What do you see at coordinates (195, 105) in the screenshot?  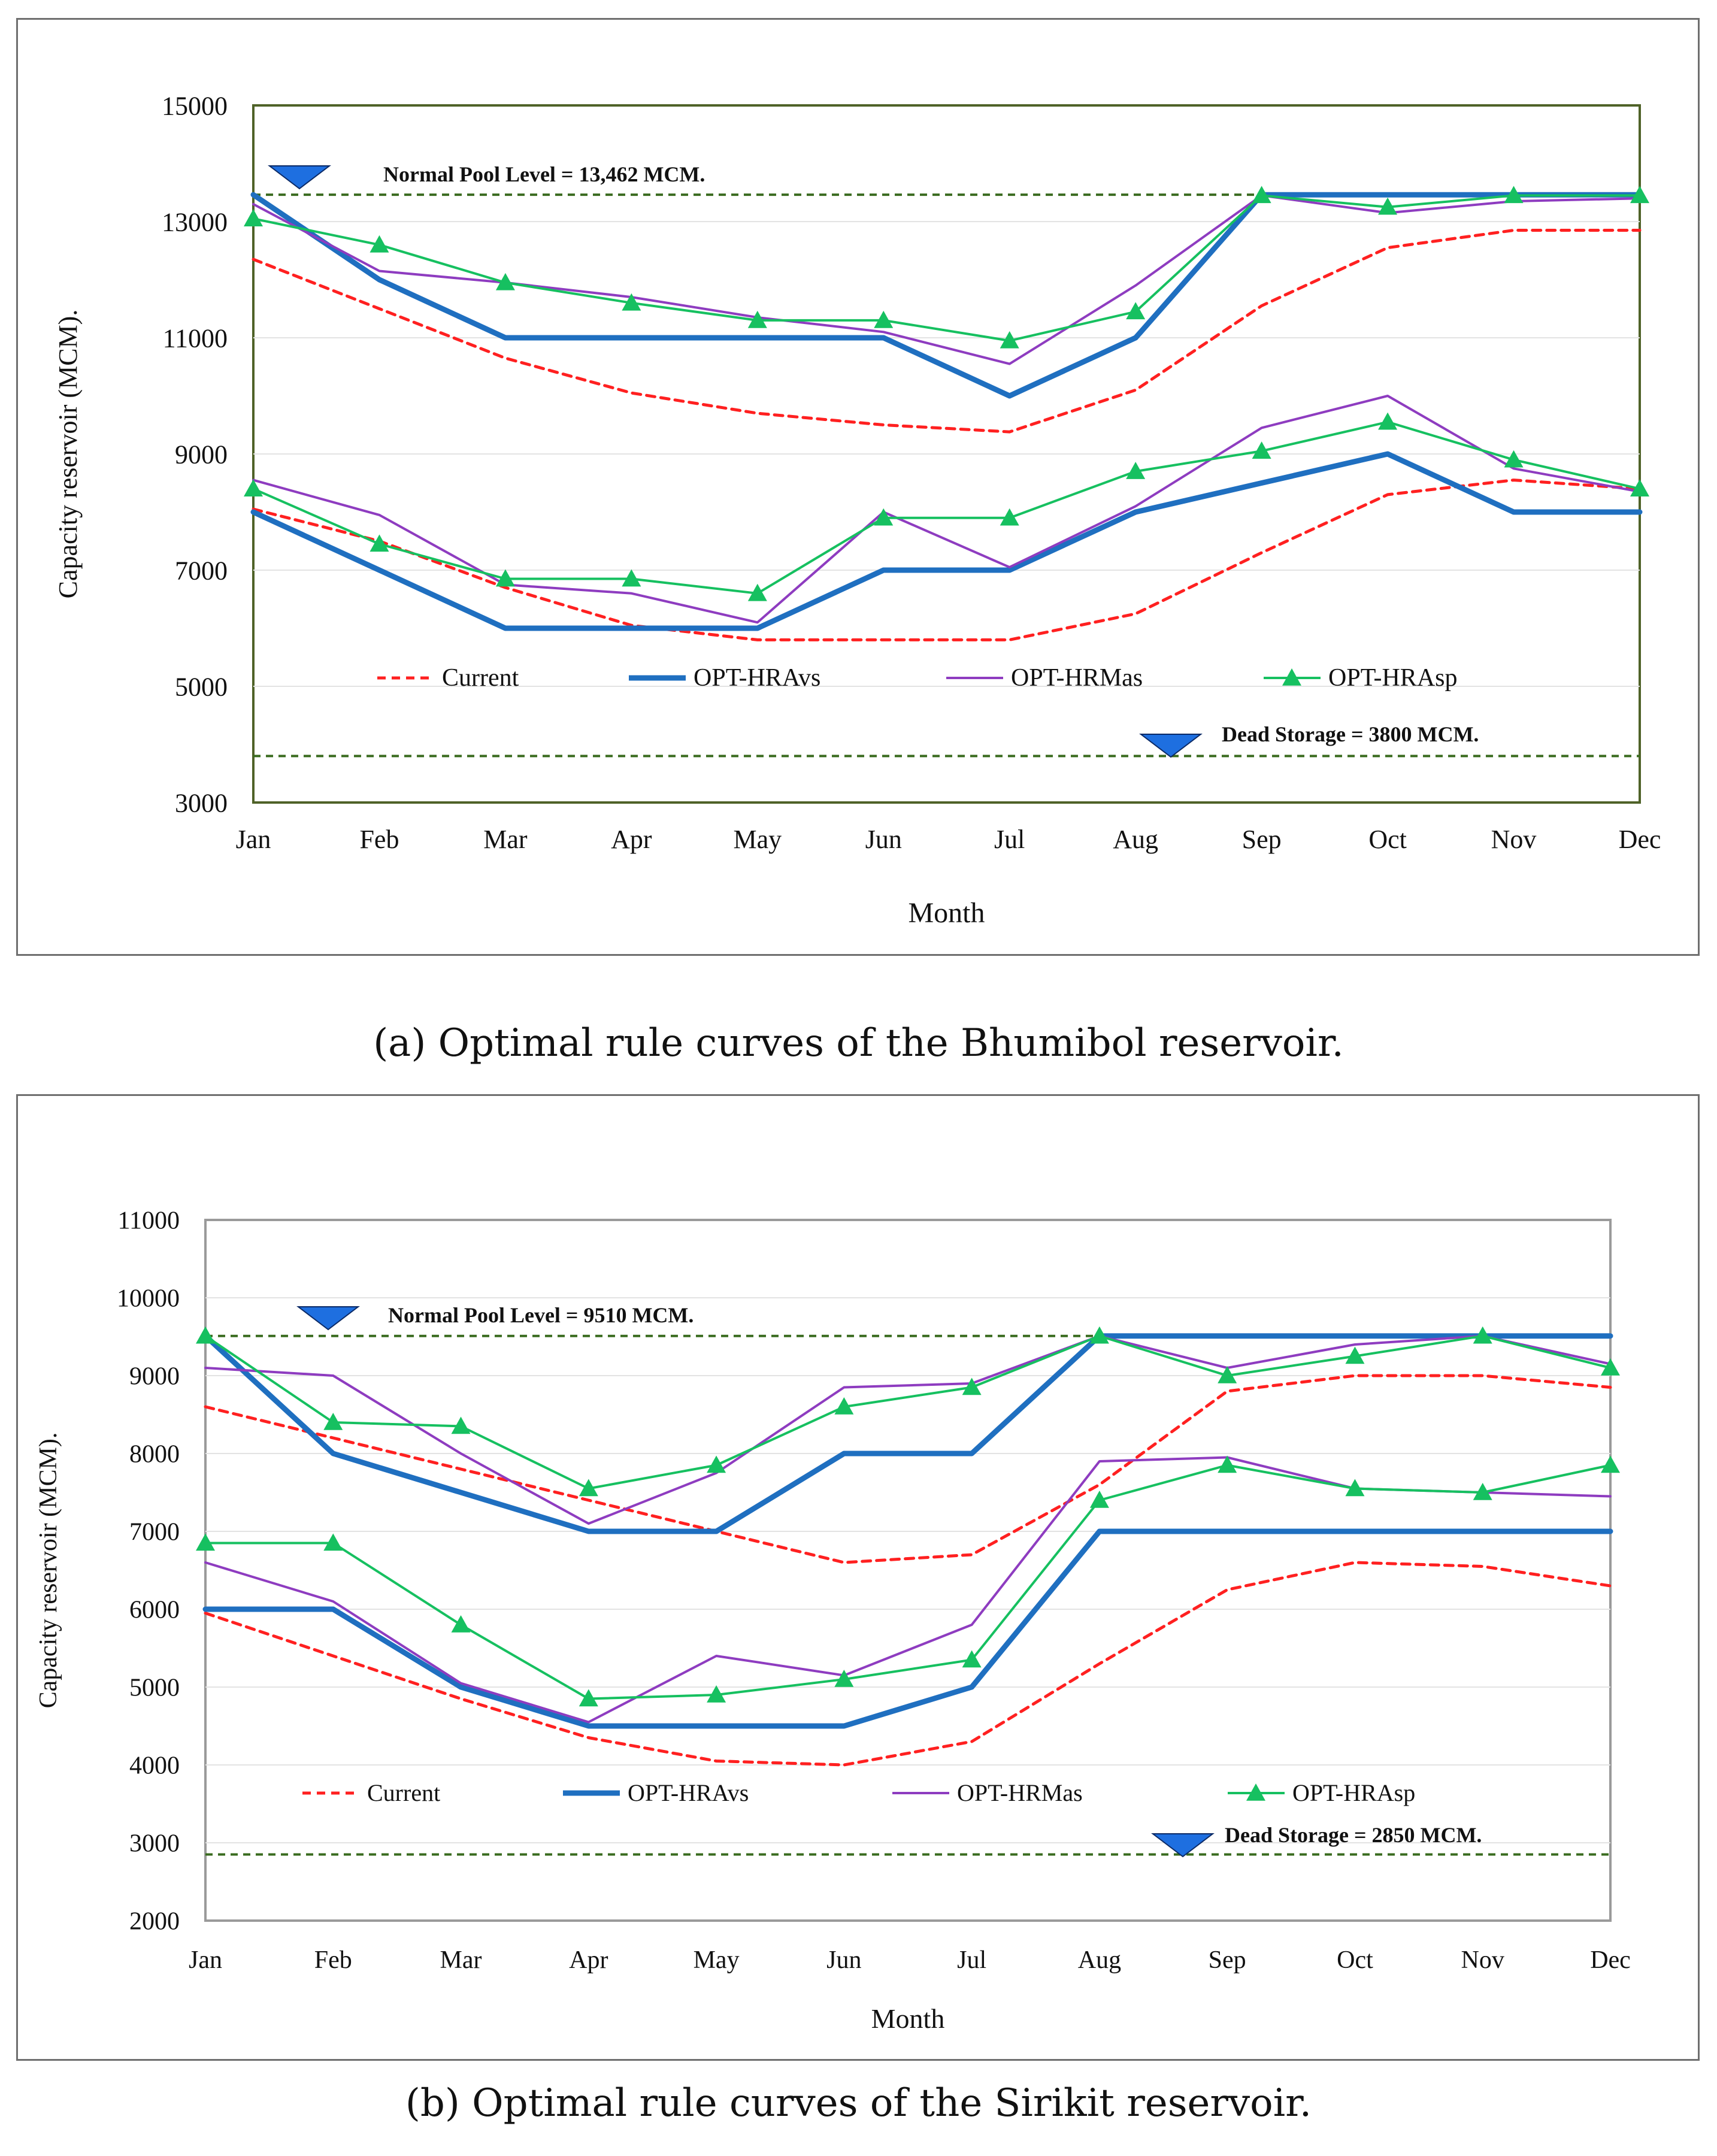 I see `y-tick-label: 15000` at bounding box center [195, 105].